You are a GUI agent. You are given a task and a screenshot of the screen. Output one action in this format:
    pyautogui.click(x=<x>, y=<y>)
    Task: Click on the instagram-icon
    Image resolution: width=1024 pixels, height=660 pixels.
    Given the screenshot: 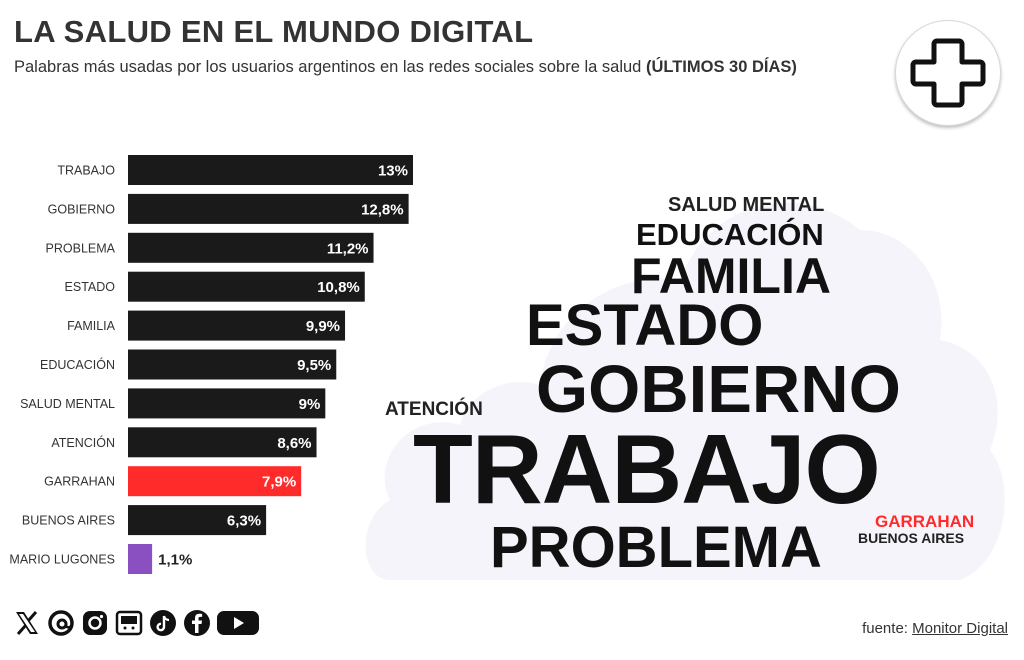 What is the action you would take?
    pyautogui.click(x=95, y=623)
    